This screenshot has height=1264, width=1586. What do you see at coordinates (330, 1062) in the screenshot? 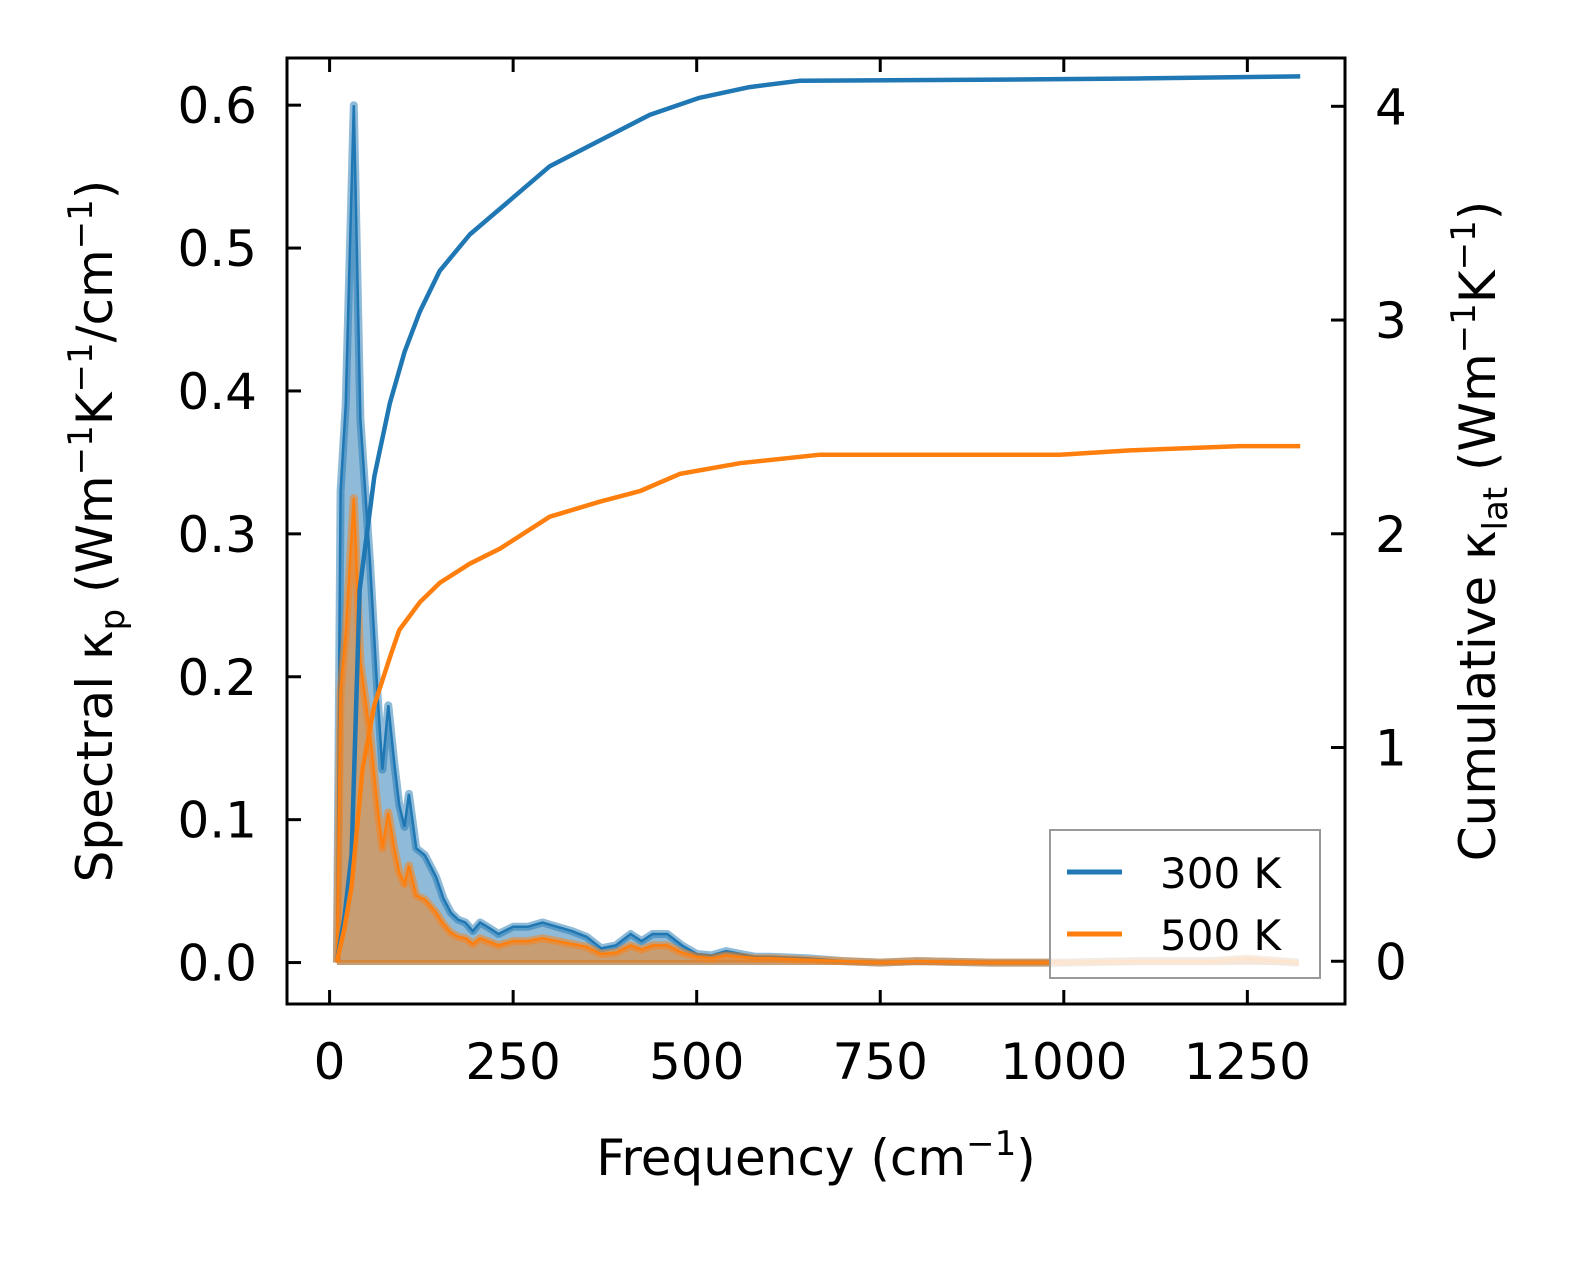
I see `x-tick-label: 0` at bounding box center [330, 1062].